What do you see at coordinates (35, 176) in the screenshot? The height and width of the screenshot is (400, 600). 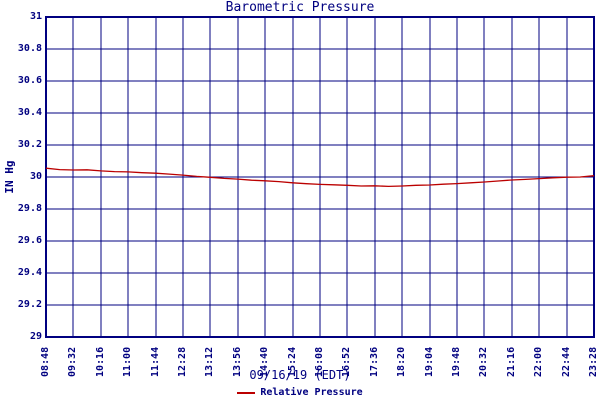 I see `y-tick-label: 30` at bounding box center [35, 176].